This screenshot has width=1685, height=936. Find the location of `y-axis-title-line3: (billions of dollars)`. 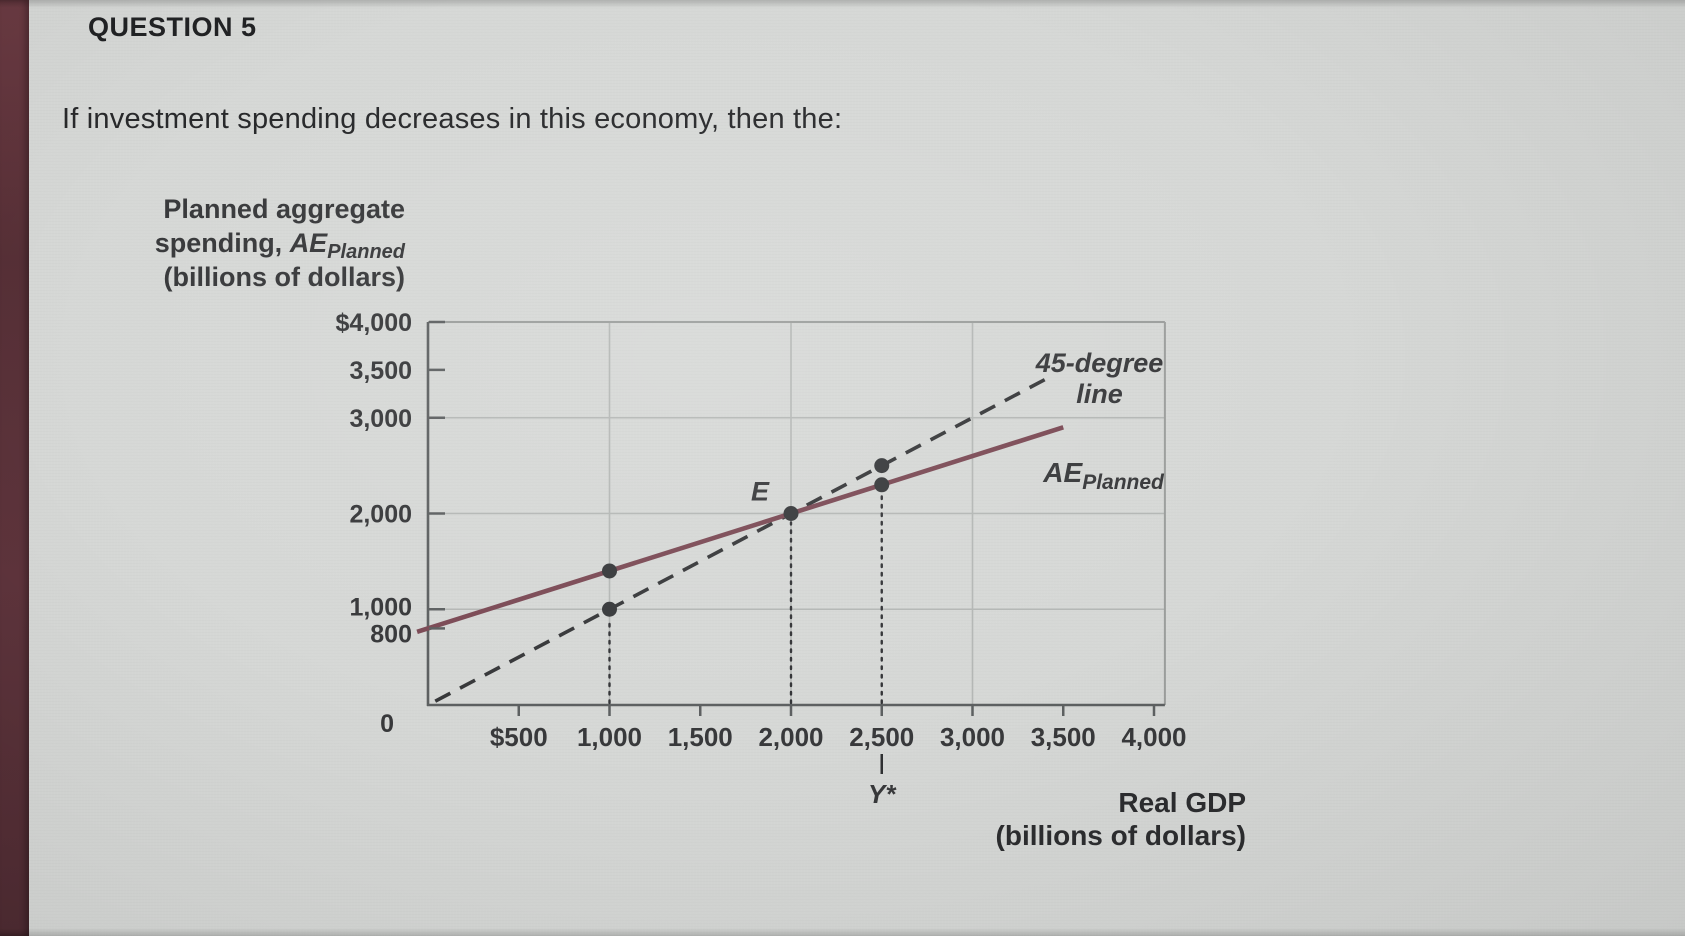

y-axis-title-line3: (billions of dollars) is located at coordinates (285, 277).